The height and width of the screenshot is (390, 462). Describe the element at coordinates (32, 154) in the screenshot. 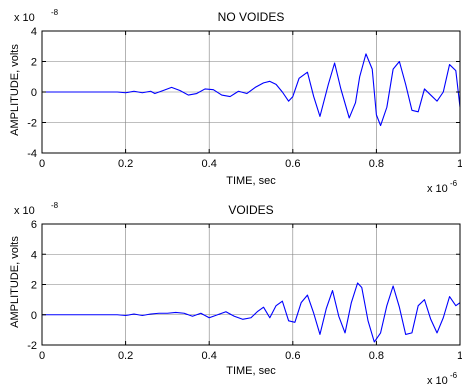

I see `subplot-top-y-tick-label: -4` at that location.